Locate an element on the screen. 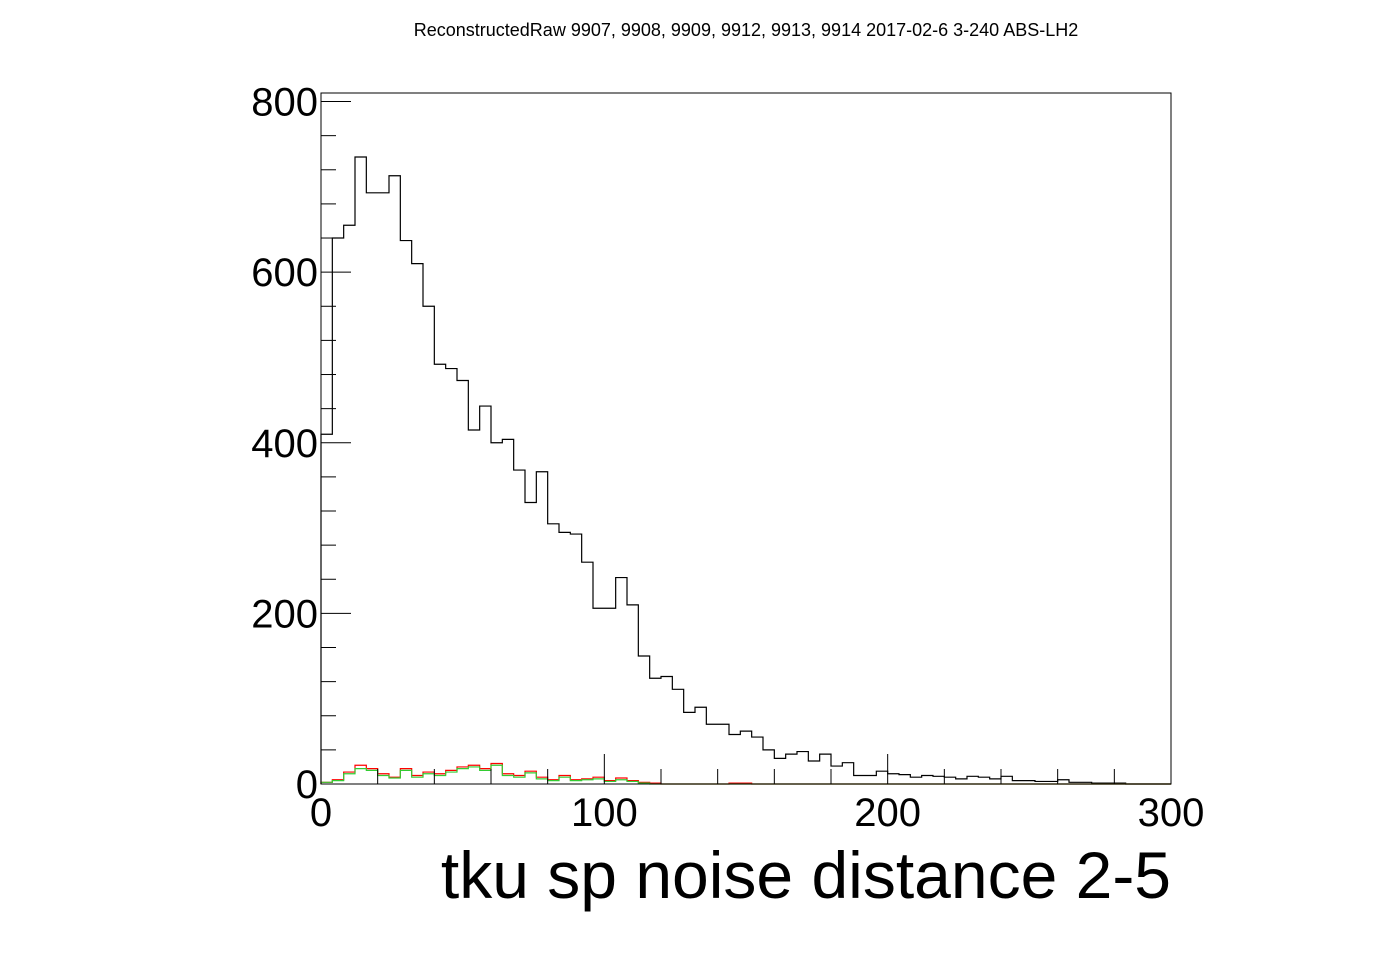 The height and width of the screenshot is (972, 1396). y-tick-label: 200 is located at coordinates (284, 614).